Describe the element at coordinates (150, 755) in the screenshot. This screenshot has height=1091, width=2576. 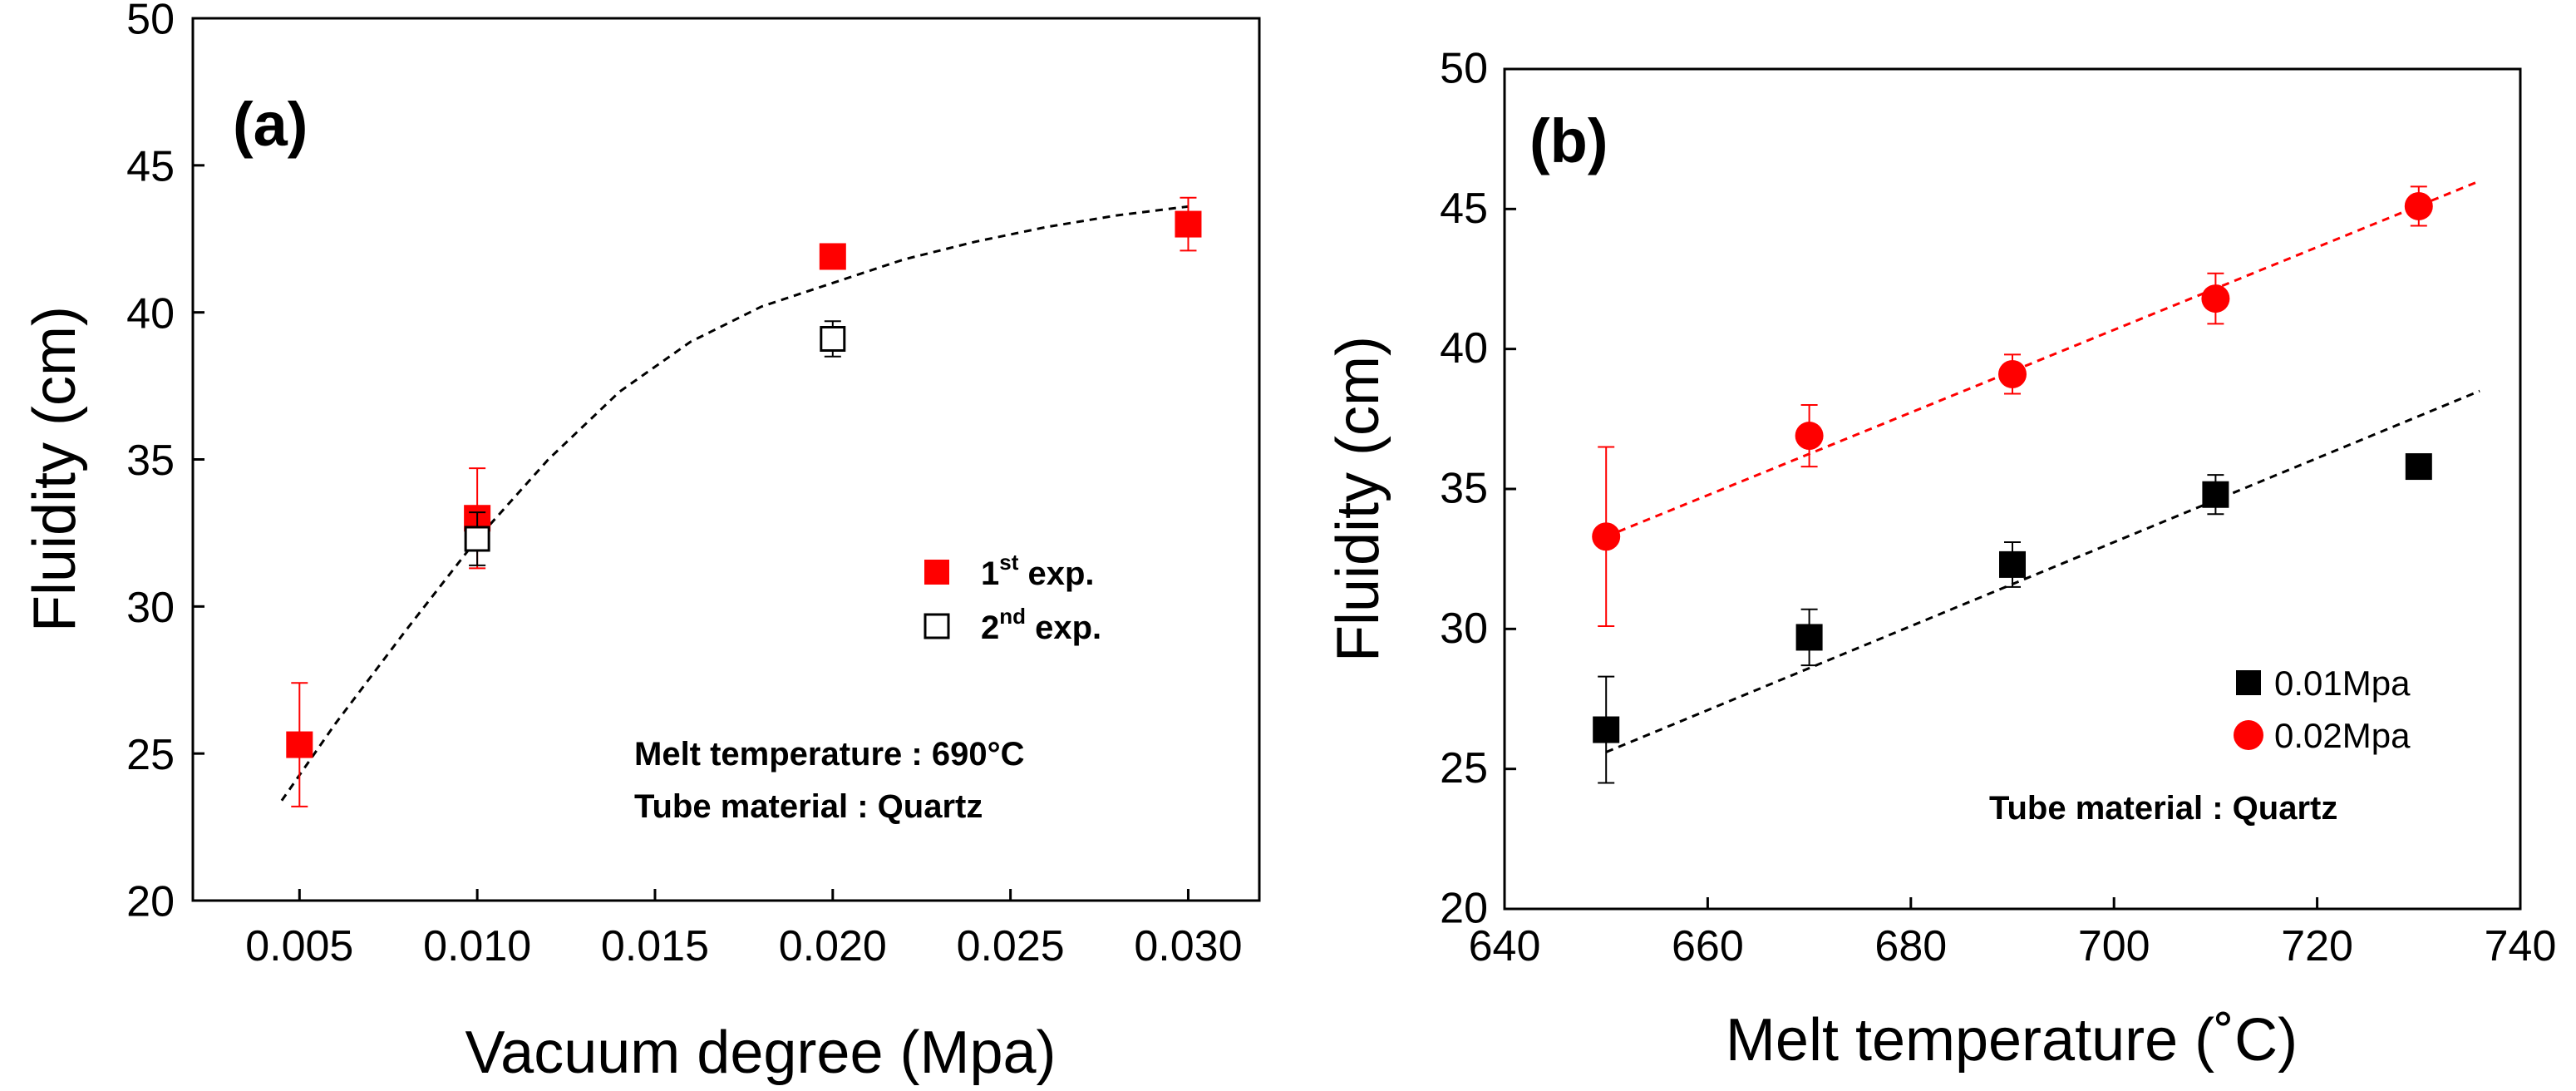
I see `y-tick-label-a: 25` at that location.